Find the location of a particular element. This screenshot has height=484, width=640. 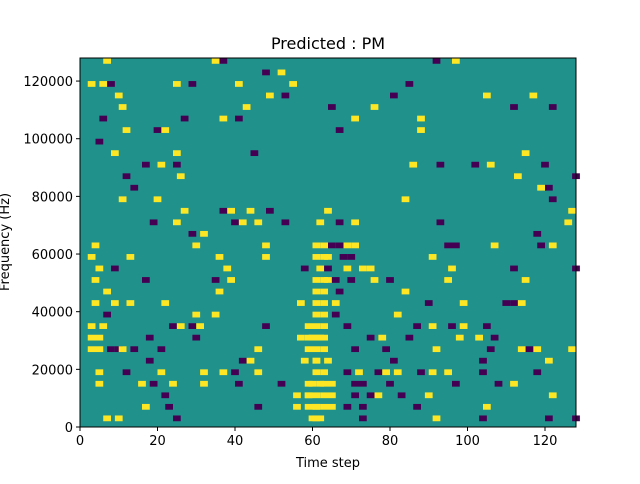

y-tick-label: 100000 is located at coordinates (48, 140).